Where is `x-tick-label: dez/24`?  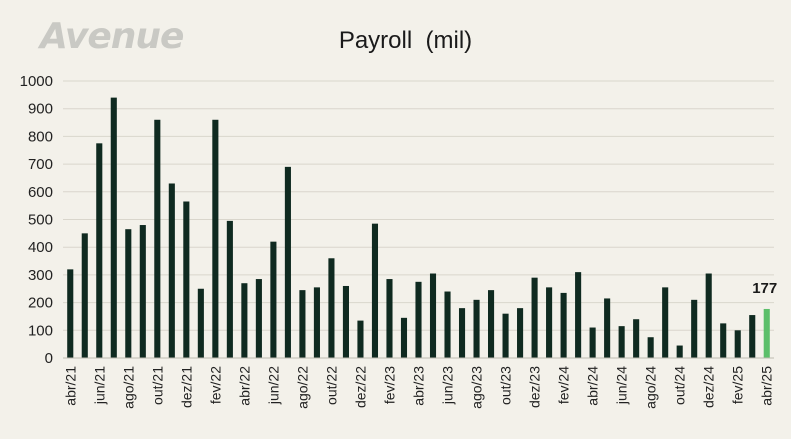 x-tick-label: dez/24 is located at coordinates (709, 387).